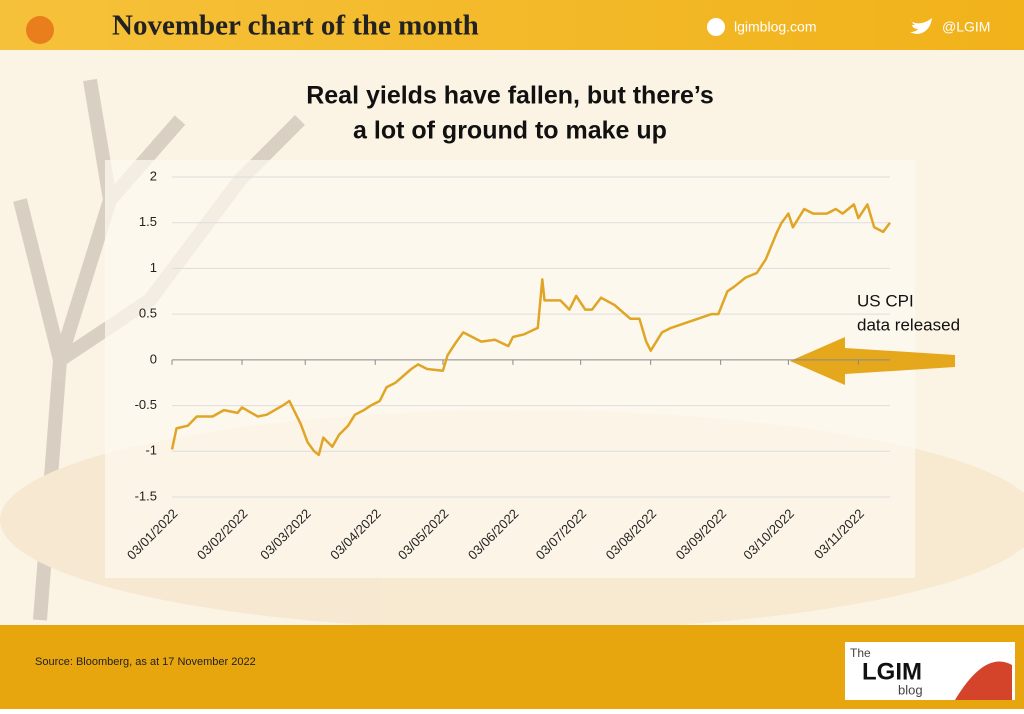 The image size is (1024, 714). What do you see at coordinates (921, 26) in the screenshot?
I see `twitter-icon` at bounding box center [921, 26].